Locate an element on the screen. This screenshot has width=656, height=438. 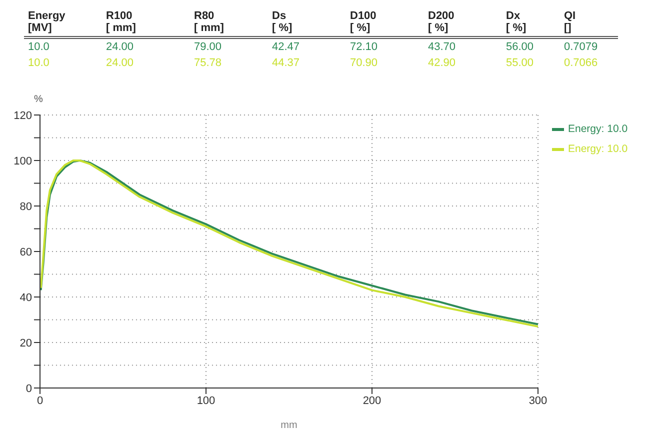
text: 0.7079 is located at coordinates (581, 47).